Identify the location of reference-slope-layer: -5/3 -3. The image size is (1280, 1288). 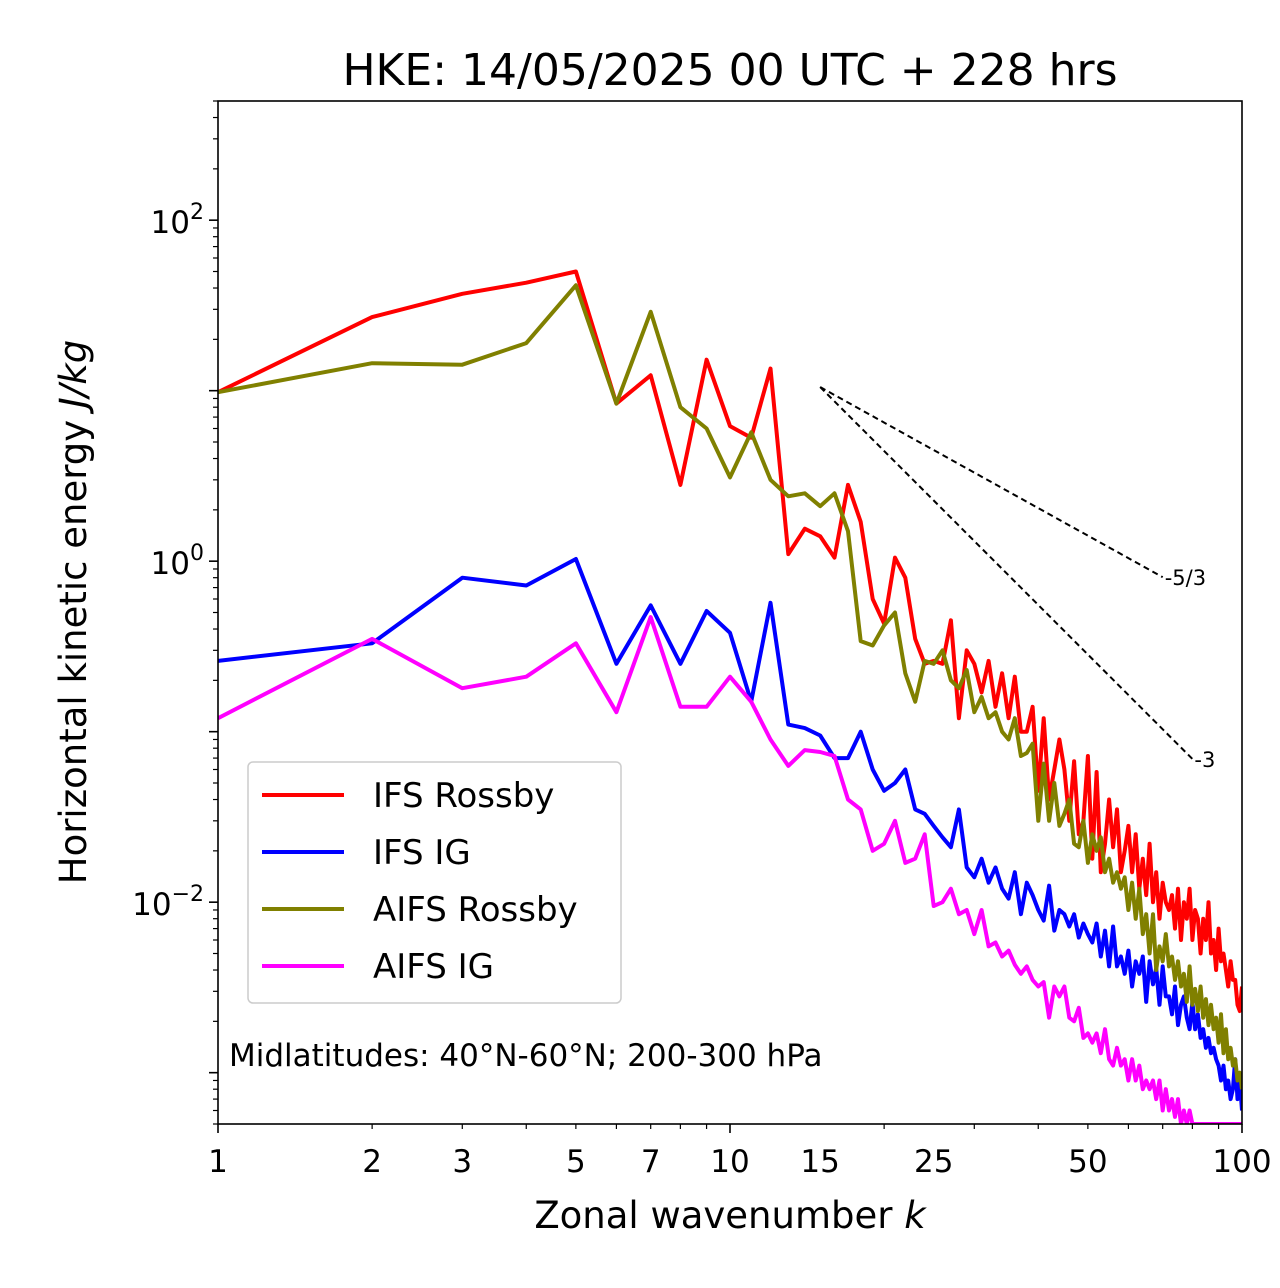
(1017, 579).